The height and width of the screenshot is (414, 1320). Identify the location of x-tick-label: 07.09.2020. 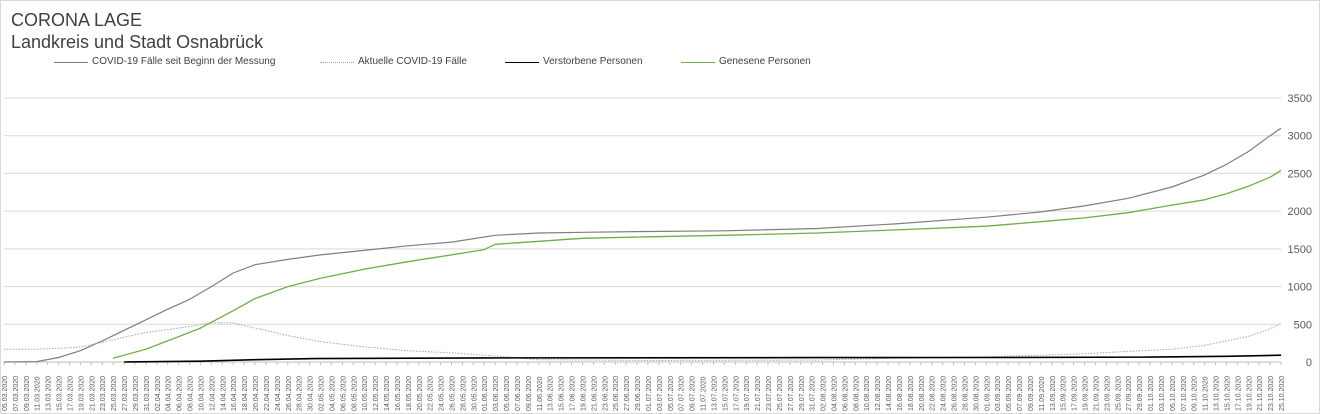
(1020, 393).